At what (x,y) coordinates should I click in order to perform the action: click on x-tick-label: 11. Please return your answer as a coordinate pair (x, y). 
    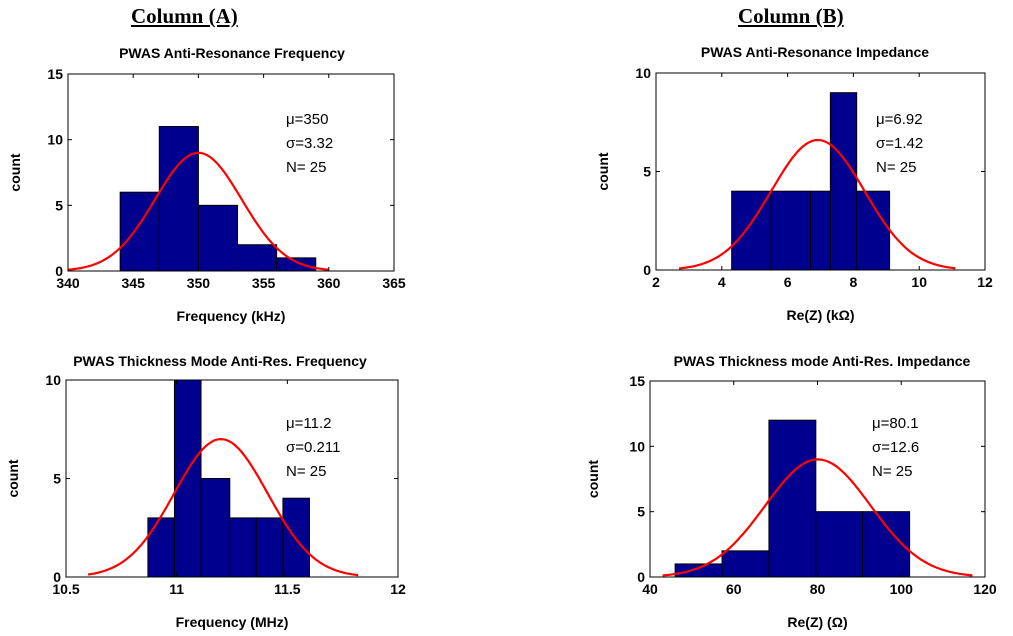
    Looking at the image, I should click on (176, 589).